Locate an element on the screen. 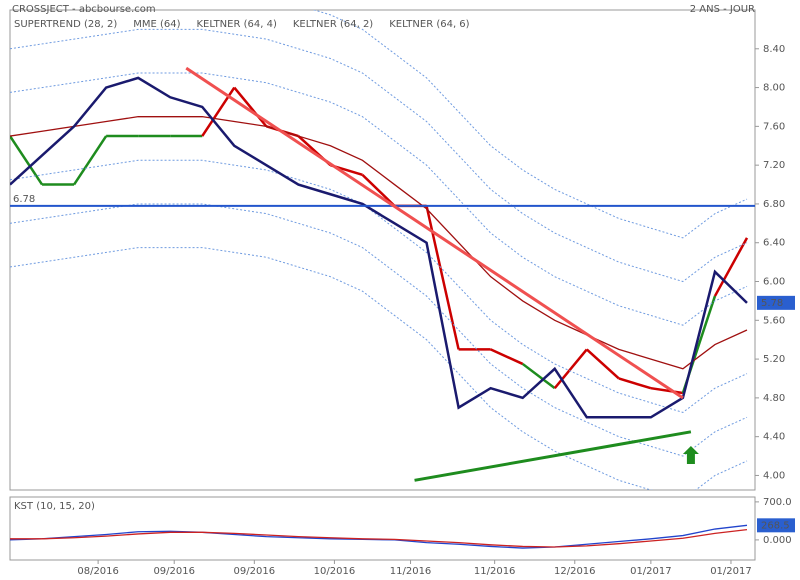 The height and width of the screenshot is (580, 800). y-tick-label: 8.00 is located at coordinates (774, 88).